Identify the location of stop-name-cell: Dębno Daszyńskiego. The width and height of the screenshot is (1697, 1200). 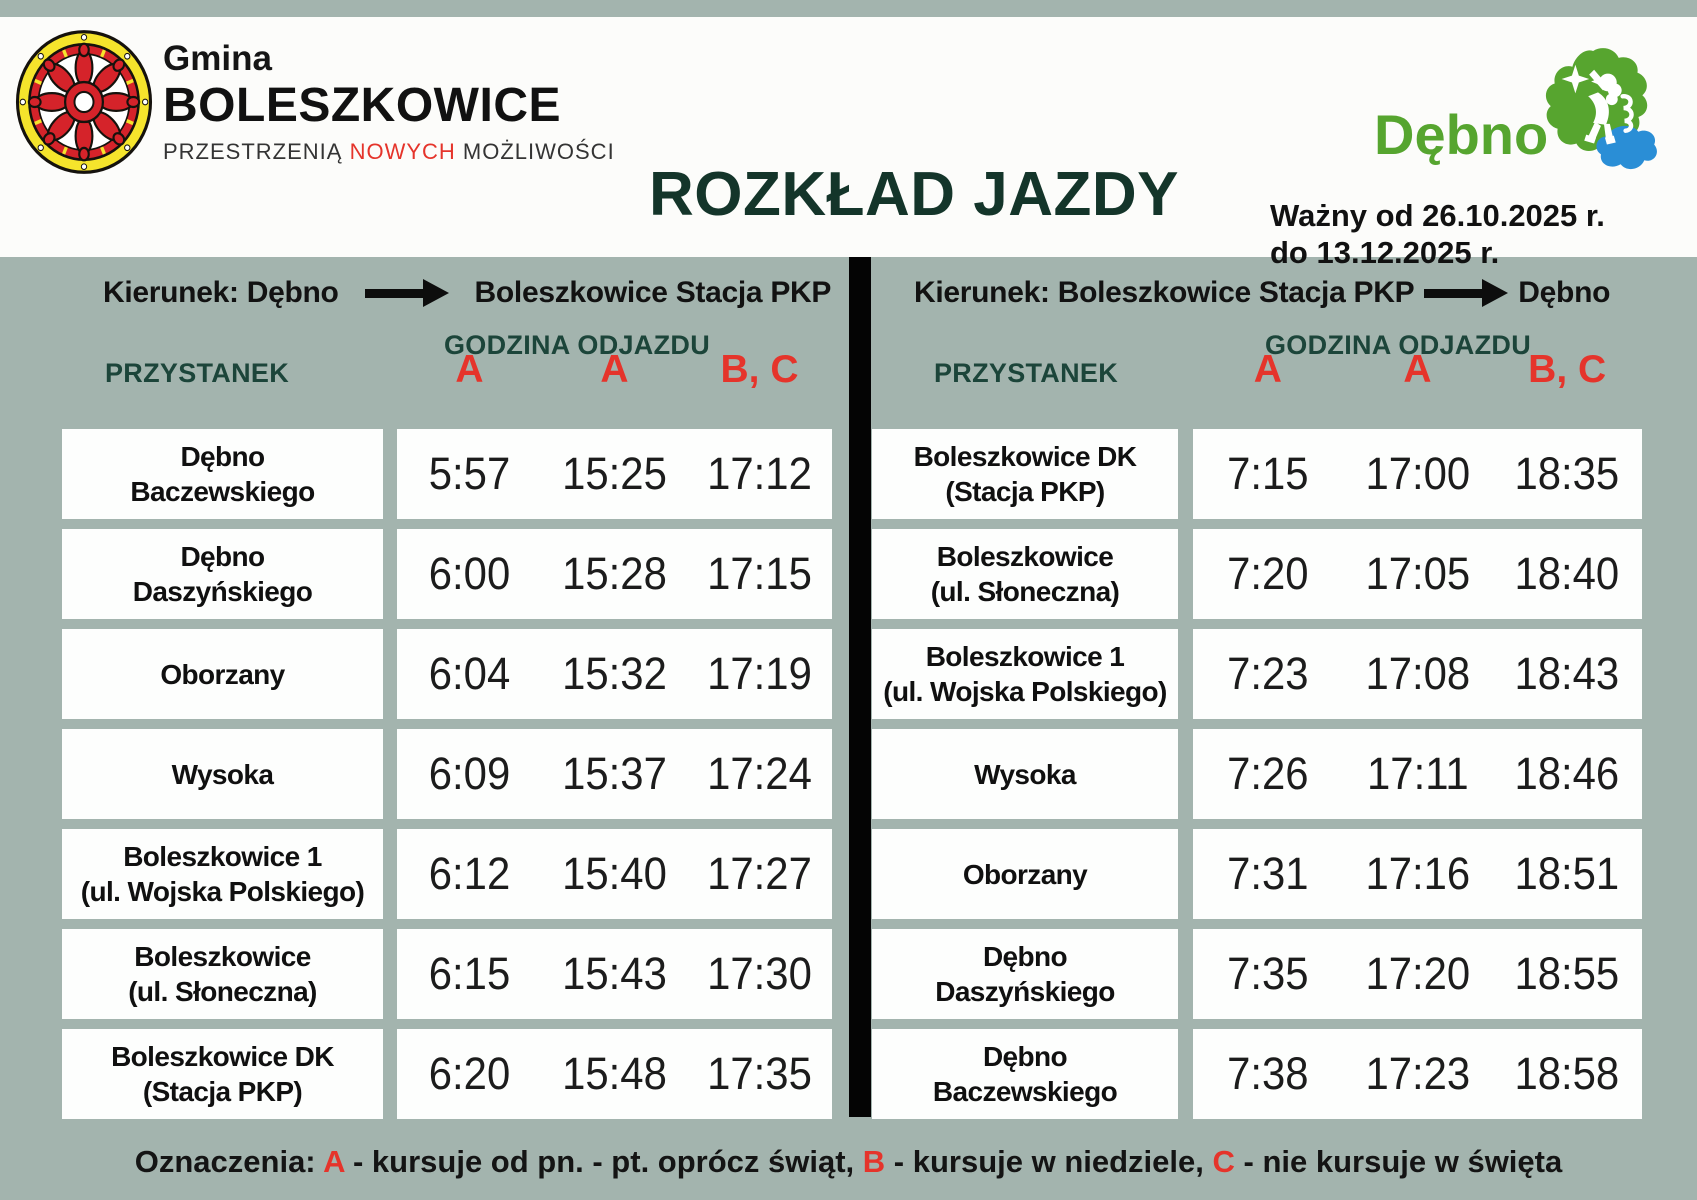
(1025, 974).